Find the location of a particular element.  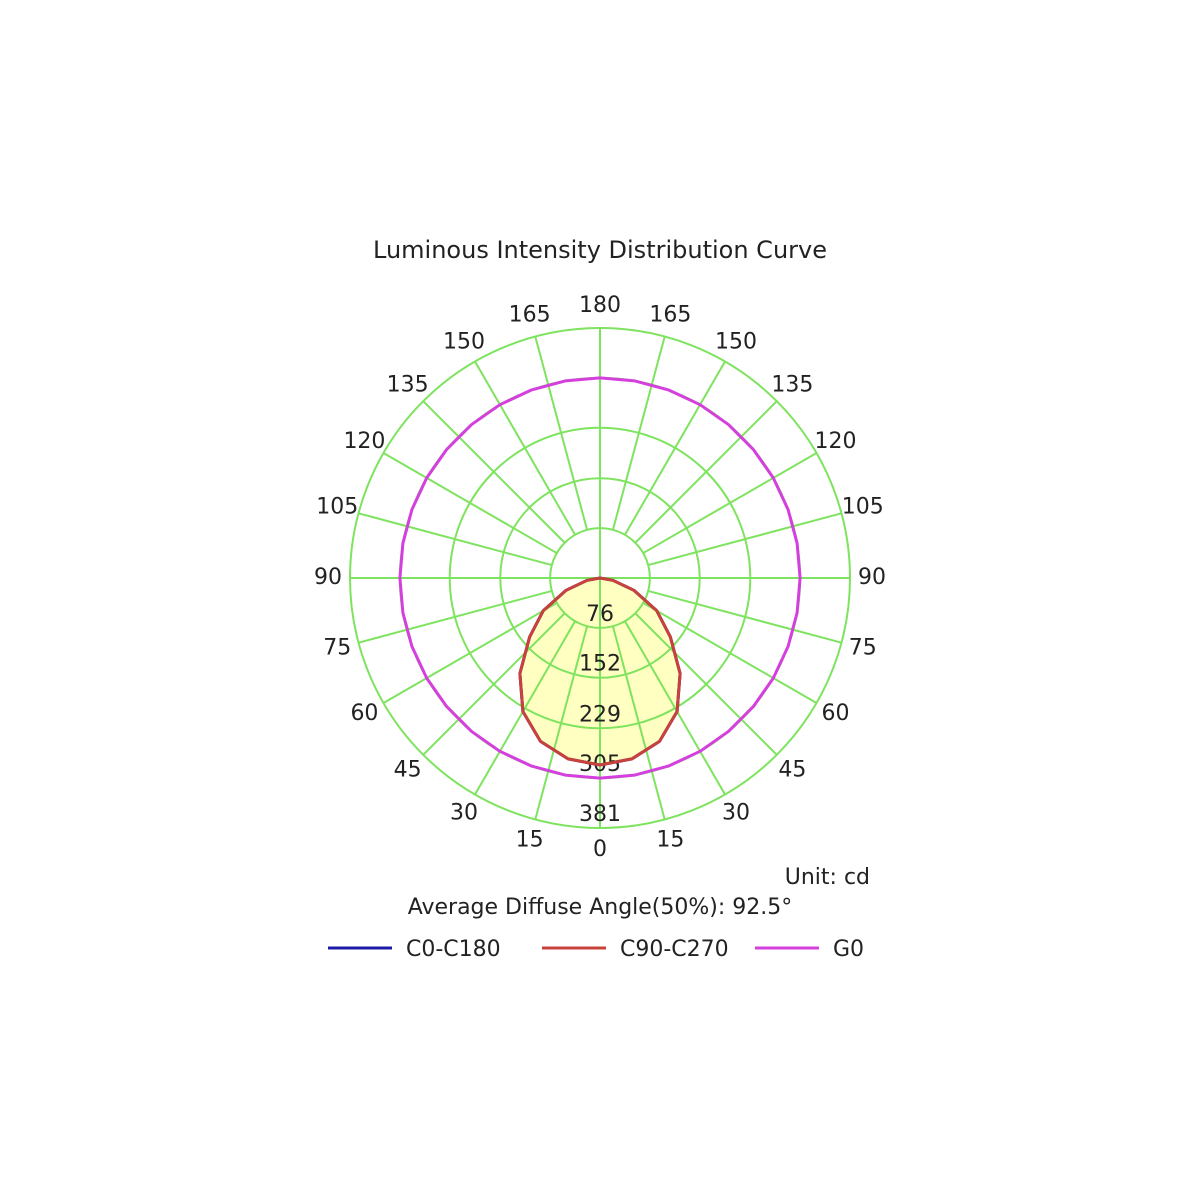

radial-label: 152 is located at coordinates (600, 664).